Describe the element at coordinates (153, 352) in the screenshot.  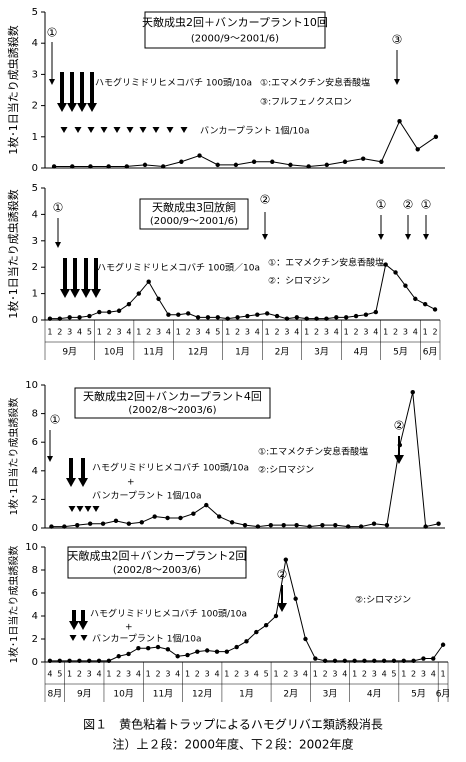
I see `x-month-label: 11月` at that location.